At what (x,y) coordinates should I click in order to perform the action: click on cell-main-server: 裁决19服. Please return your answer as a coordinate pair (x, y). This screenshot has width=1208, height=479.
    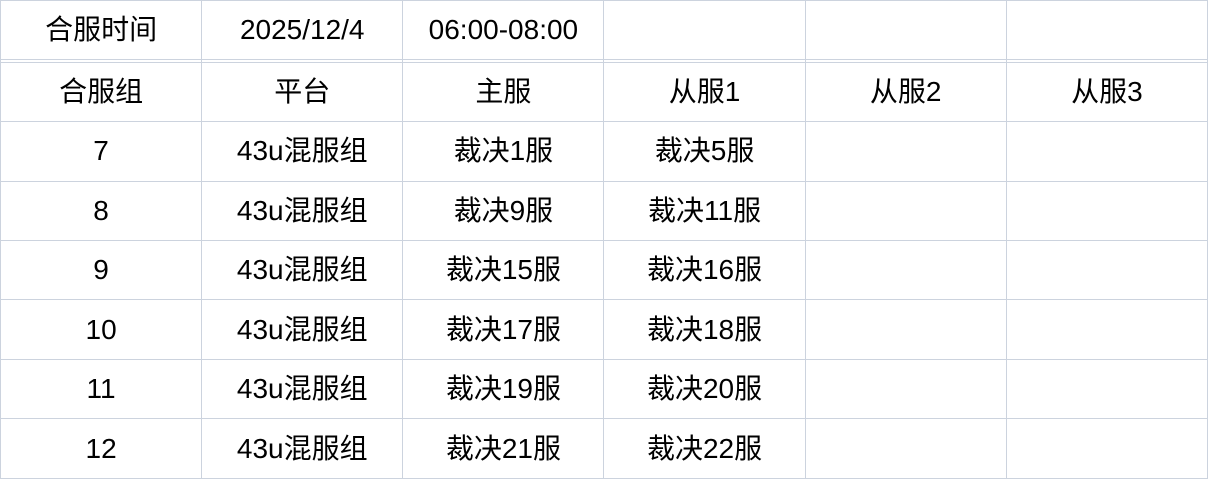
    Looking at the image, I should click on (503, 389).